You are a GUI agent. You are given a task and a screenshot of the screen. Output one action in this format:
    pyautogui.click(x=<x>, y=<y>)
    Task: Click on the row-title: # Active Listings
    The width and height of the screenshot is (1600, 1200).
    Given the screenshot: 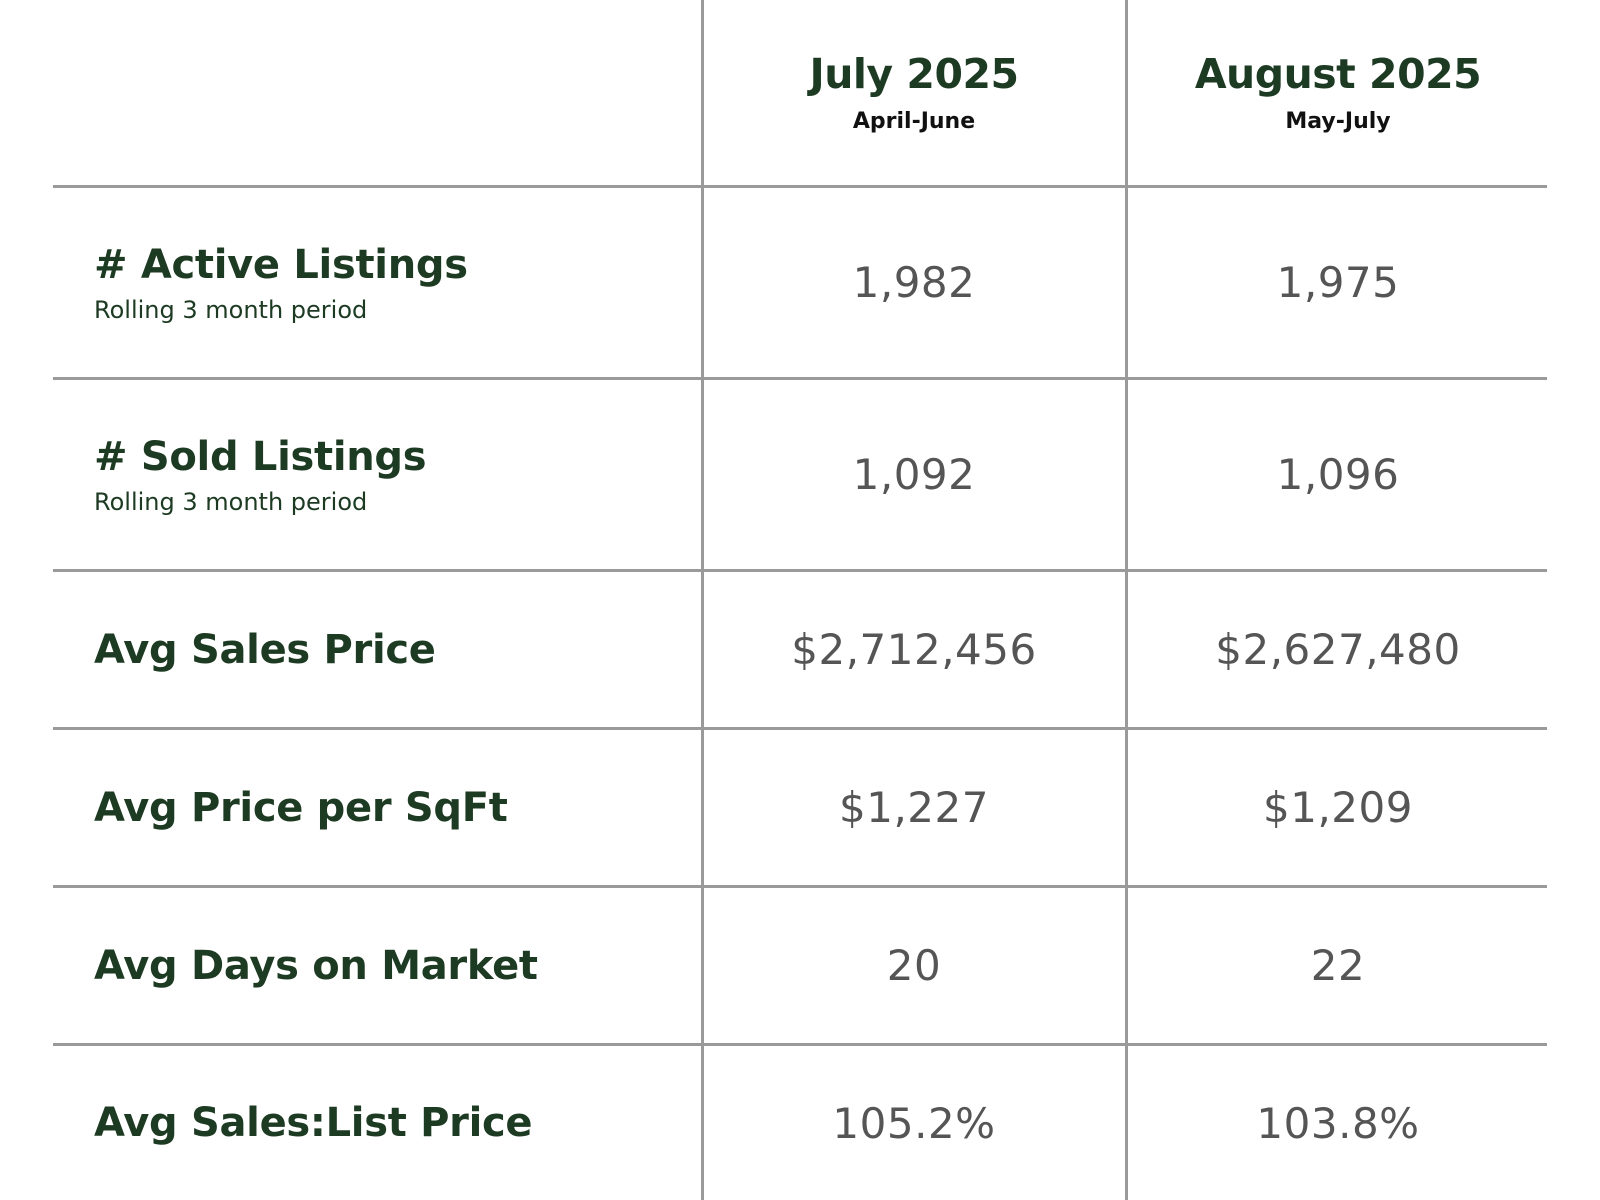 What is the action you would take?
    pyautogui.click(x=281, y=264)
    